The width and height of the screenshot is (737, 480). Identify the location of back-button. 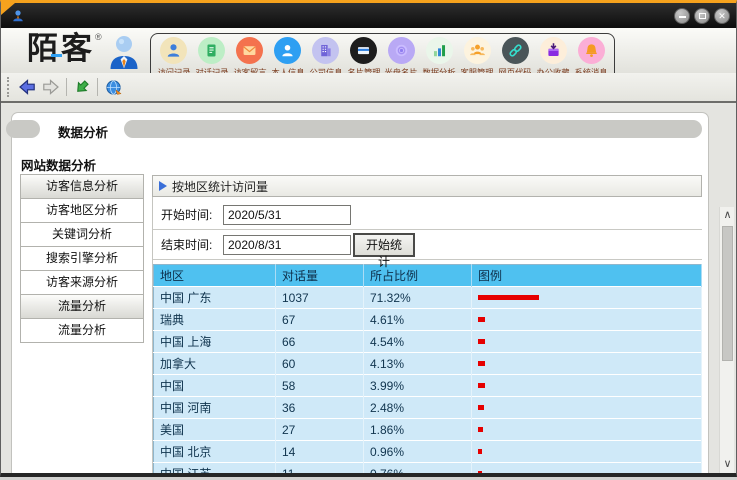
(27, 87).